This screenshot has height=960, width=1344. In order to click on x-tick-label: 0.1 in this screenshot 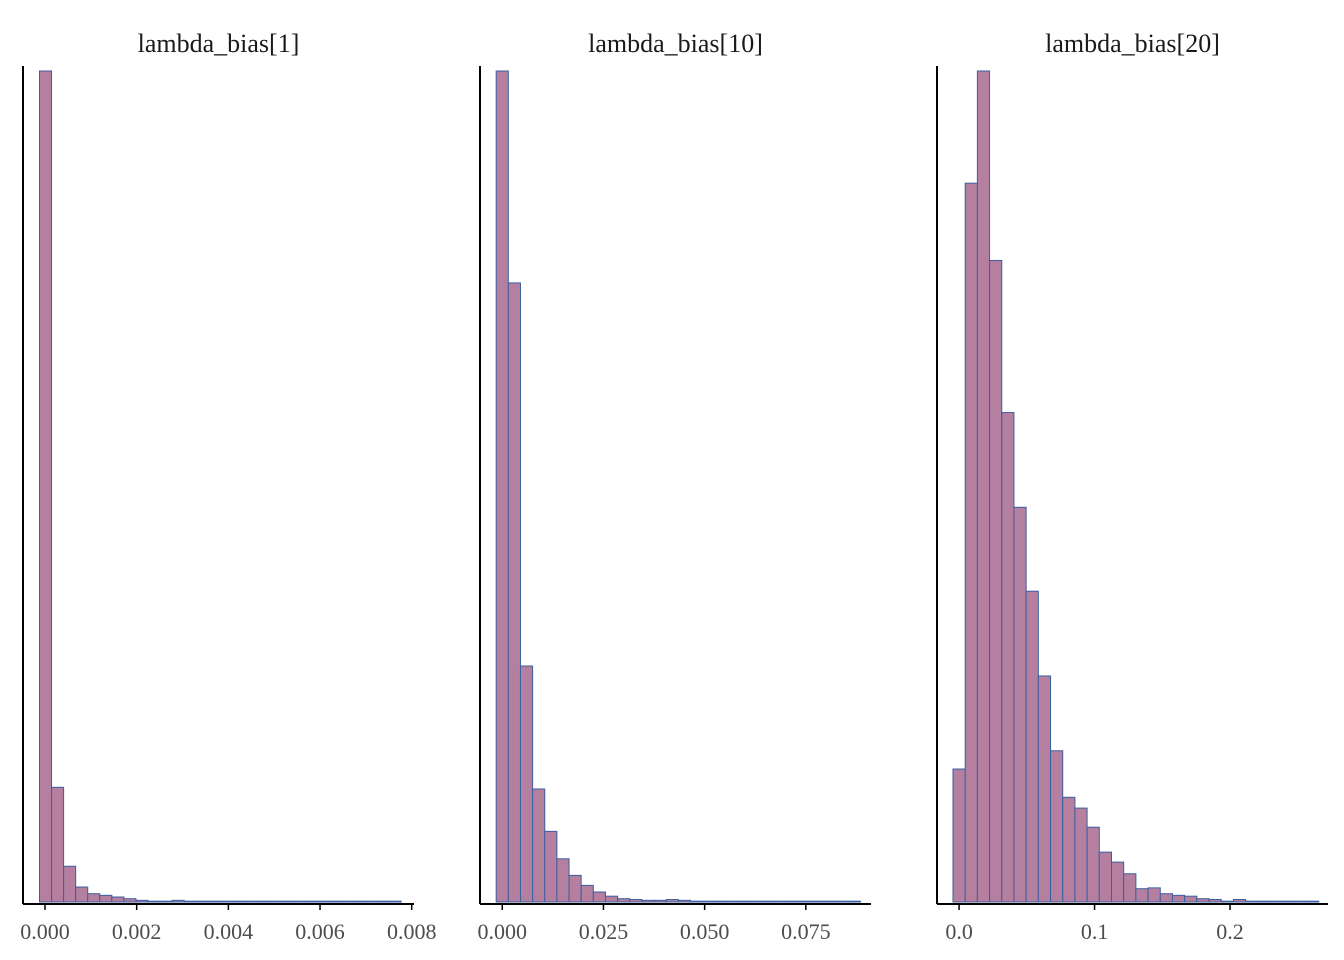, I will do `click(1095, 931)`.